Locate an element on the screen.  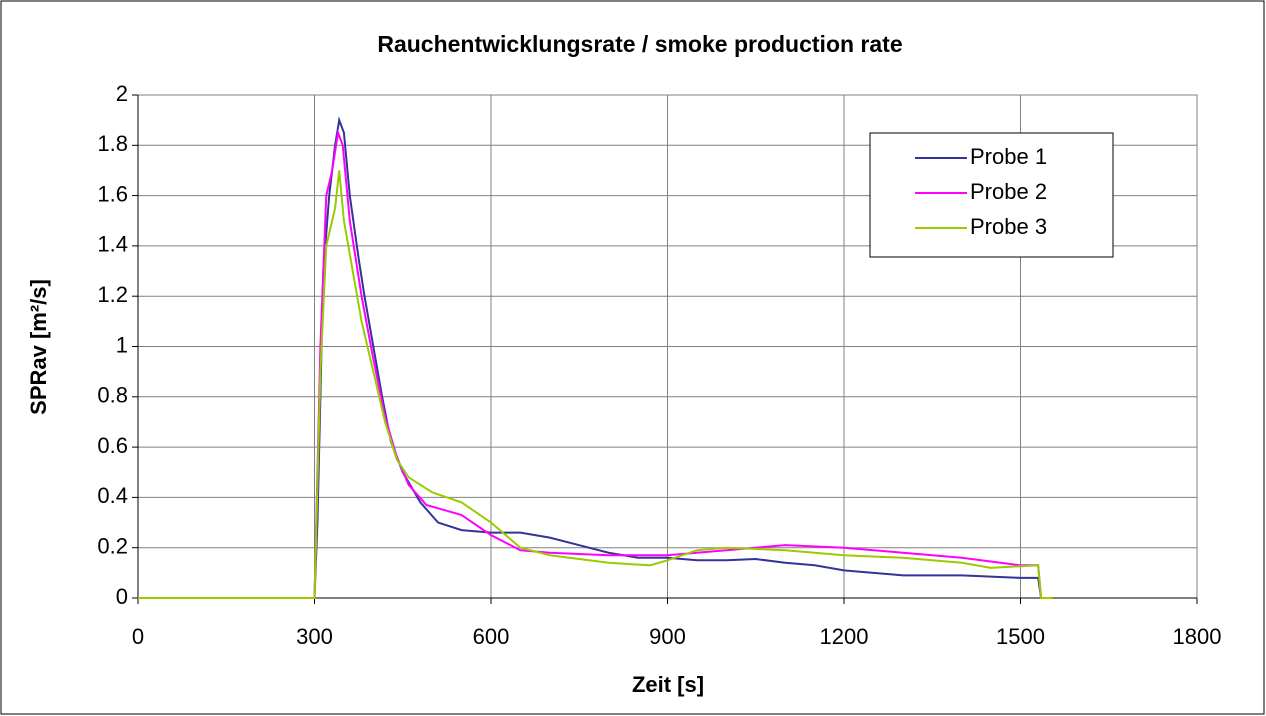
y-tick-label: 0.8 is located at coordinates (112, 395).